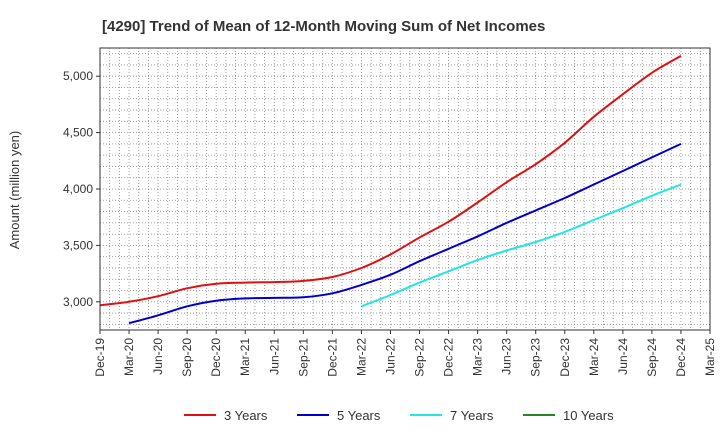 Image resolution: width=720 pixels, height=440 pixels. What do you see at coordinates (652, 357) in the screenshot?
I see `x-tick-label: Sep-24` at bounding box center [652, 357].